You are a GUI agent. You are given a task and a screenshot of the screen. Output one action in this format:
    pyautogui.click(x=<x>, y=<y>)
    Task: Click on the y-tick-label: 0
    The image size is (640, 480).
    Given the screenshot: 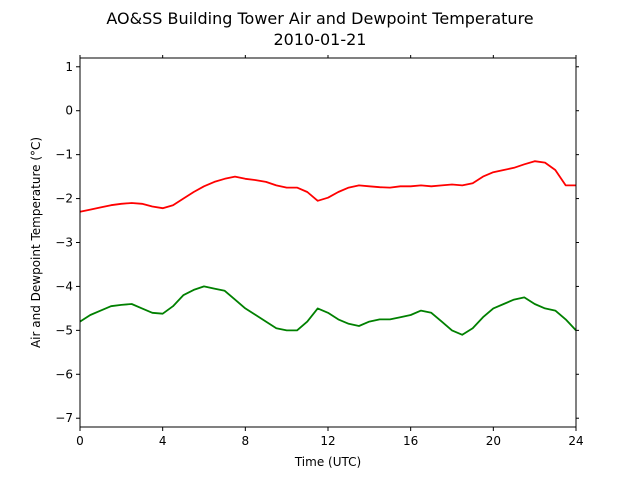 What is the action you would take?
    pyautogui.click(x=69, y=111)
    